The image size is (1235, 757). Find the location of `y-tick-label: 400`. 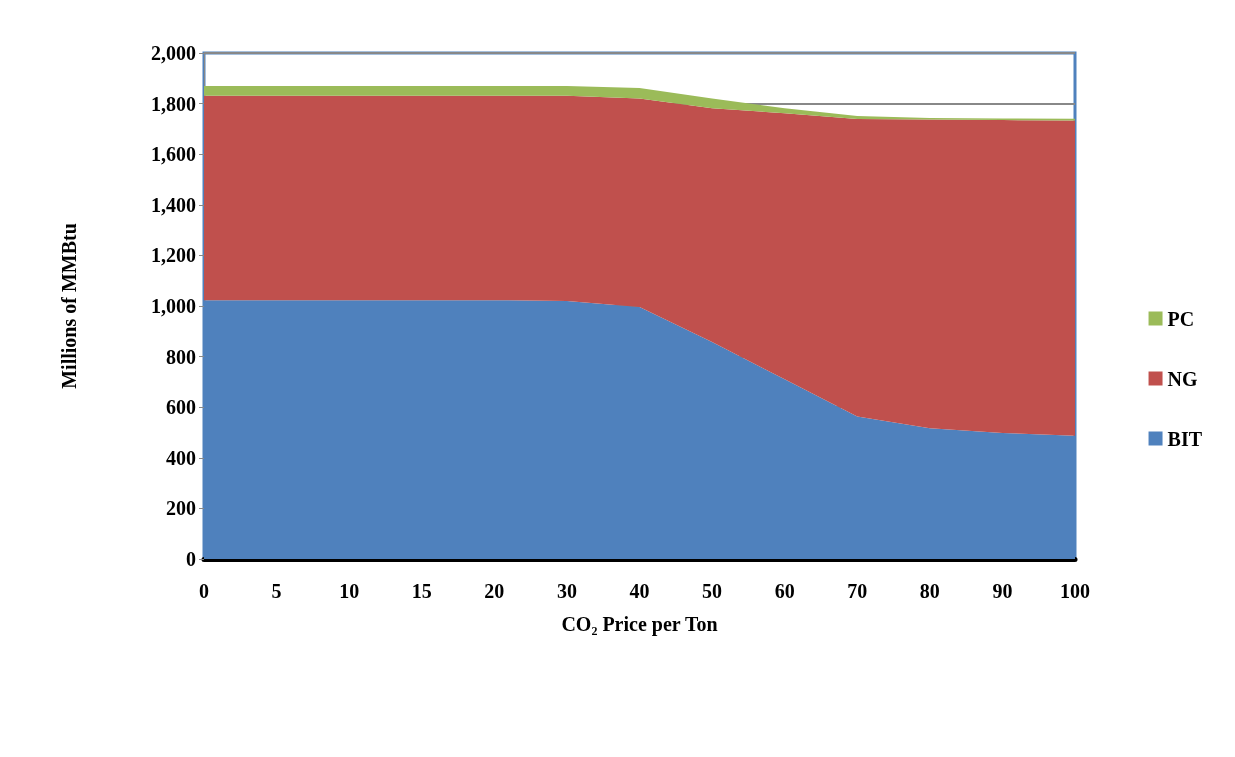

y-tick-label: 400 is located at coordinates (181, 457).